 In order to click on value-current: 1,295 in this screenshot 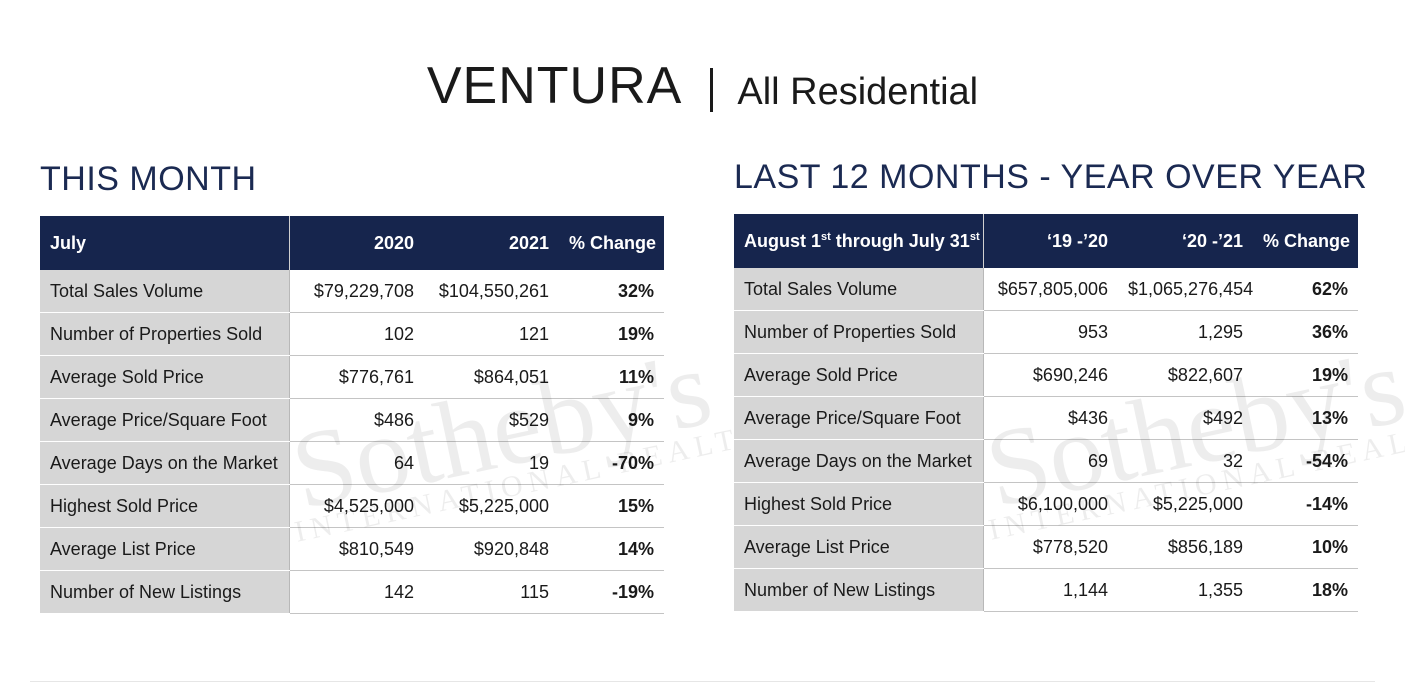, I will do `click(1185, 332)`.